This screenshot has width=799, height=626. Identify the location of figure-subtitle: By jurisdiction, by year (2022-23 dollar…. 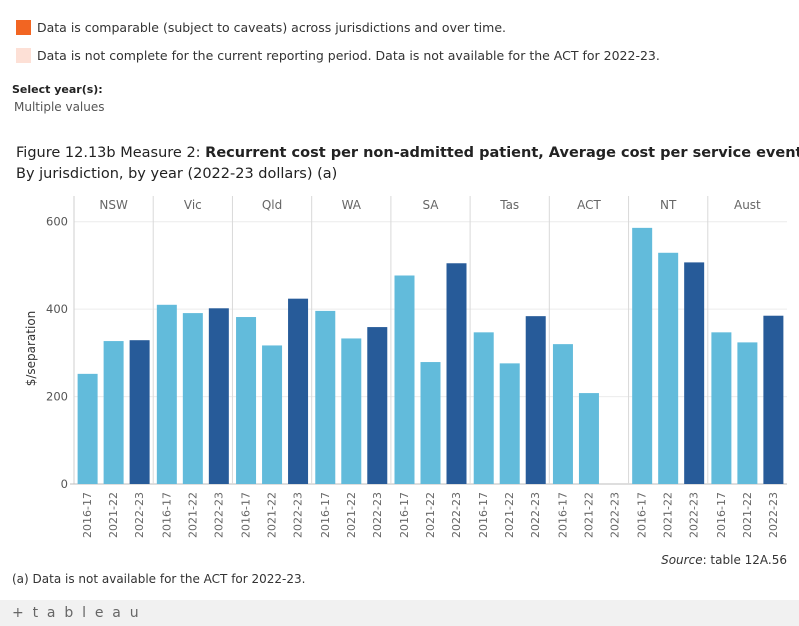
(177, 174).